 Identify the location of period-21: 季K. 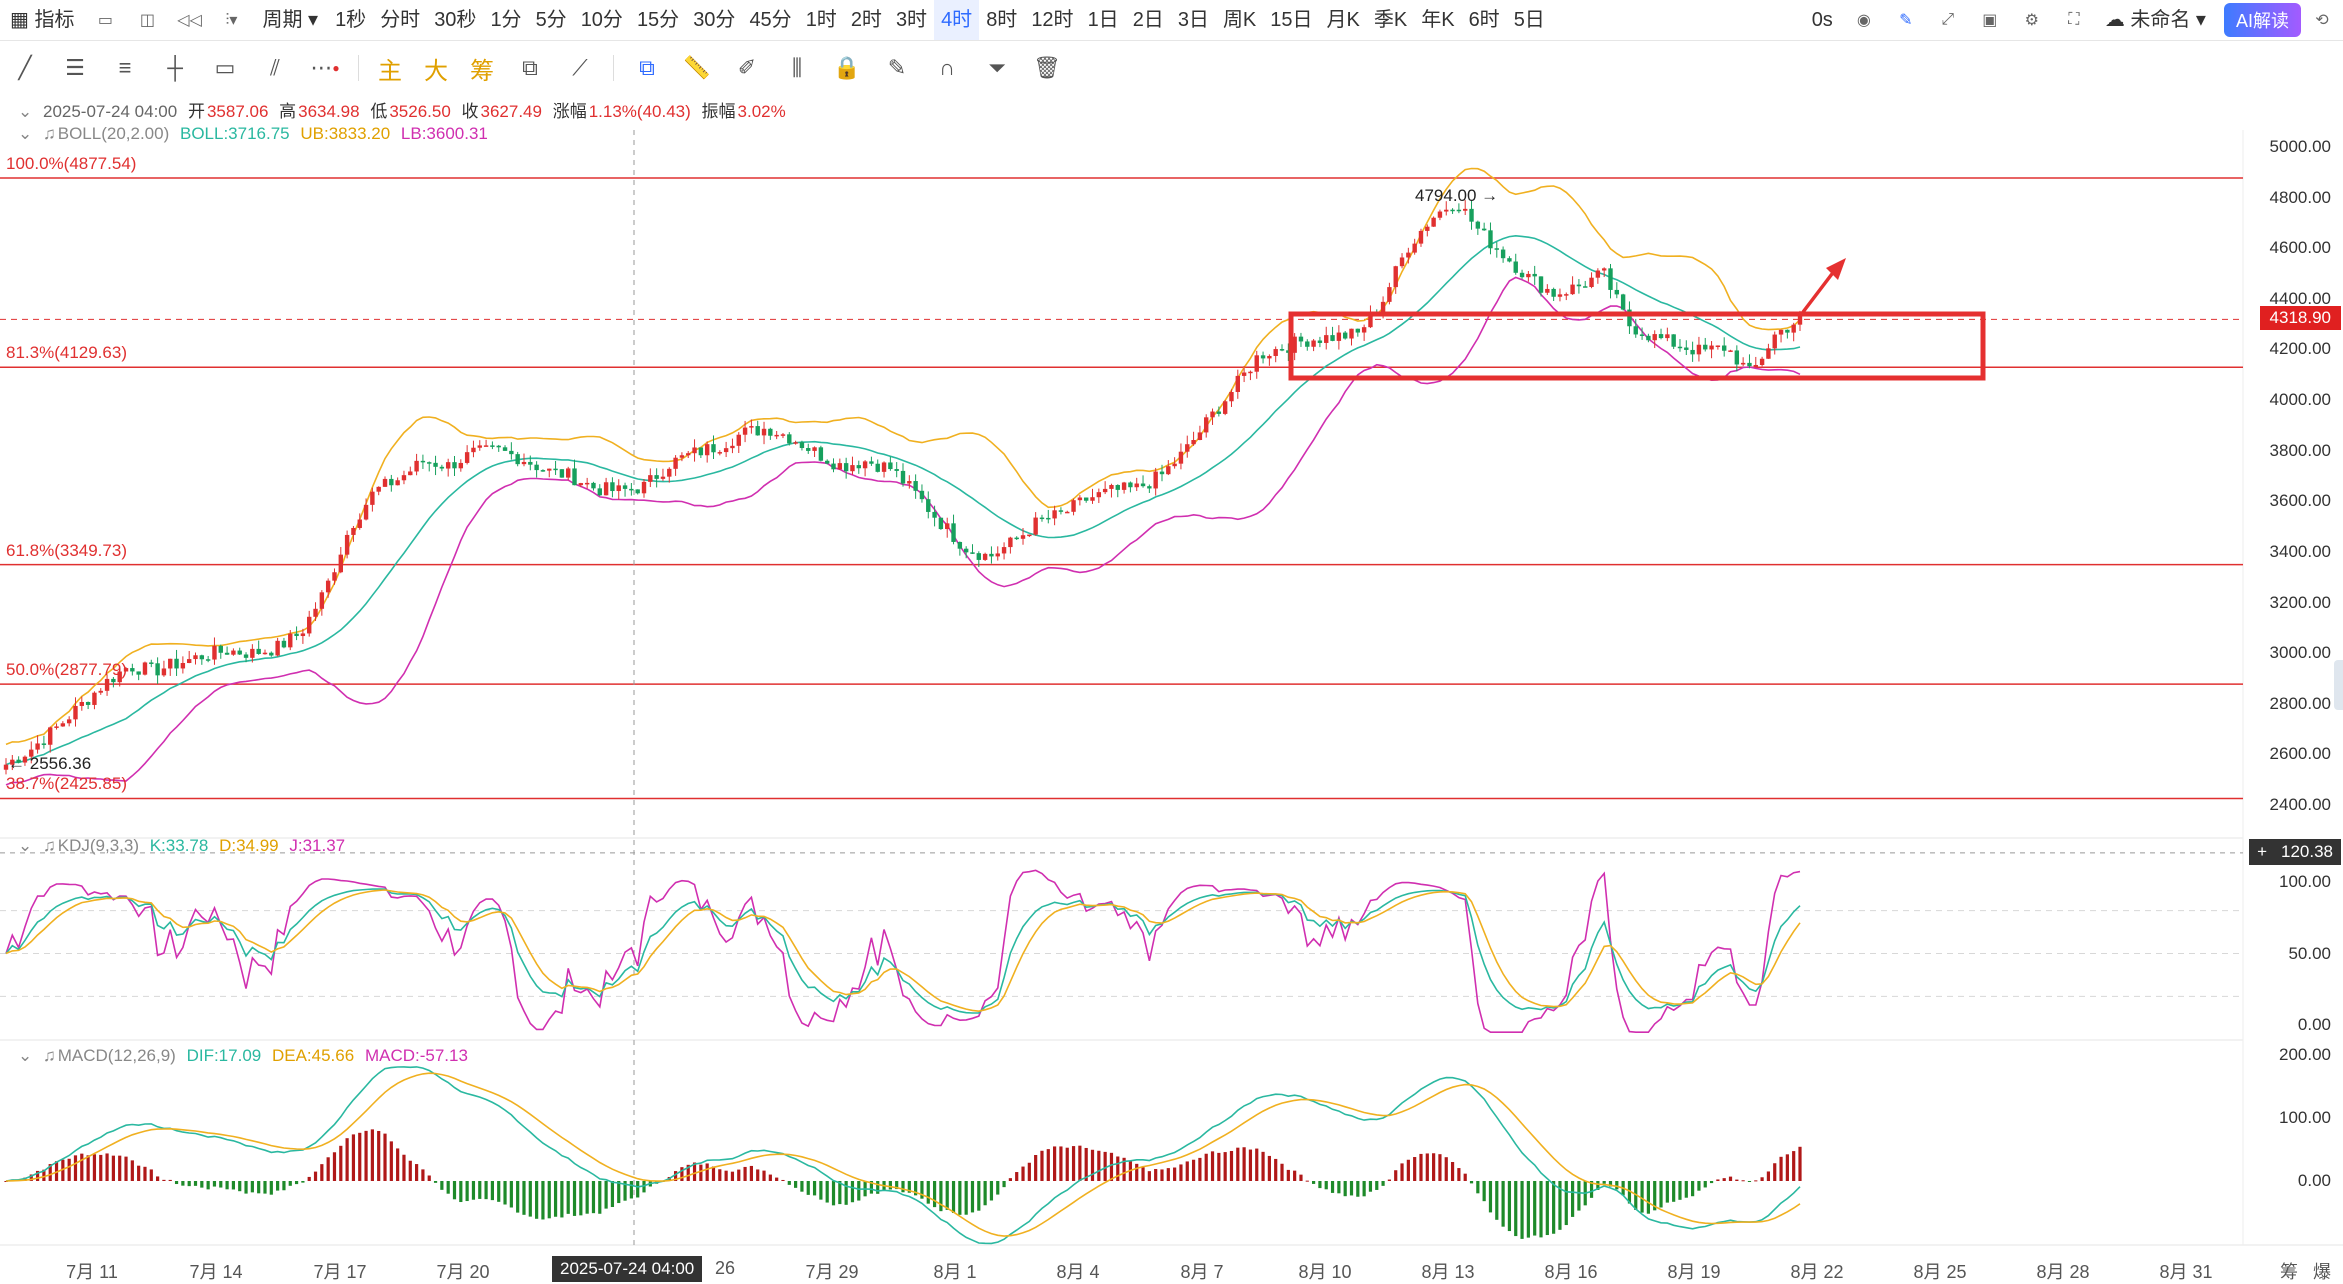
(1390, 20).